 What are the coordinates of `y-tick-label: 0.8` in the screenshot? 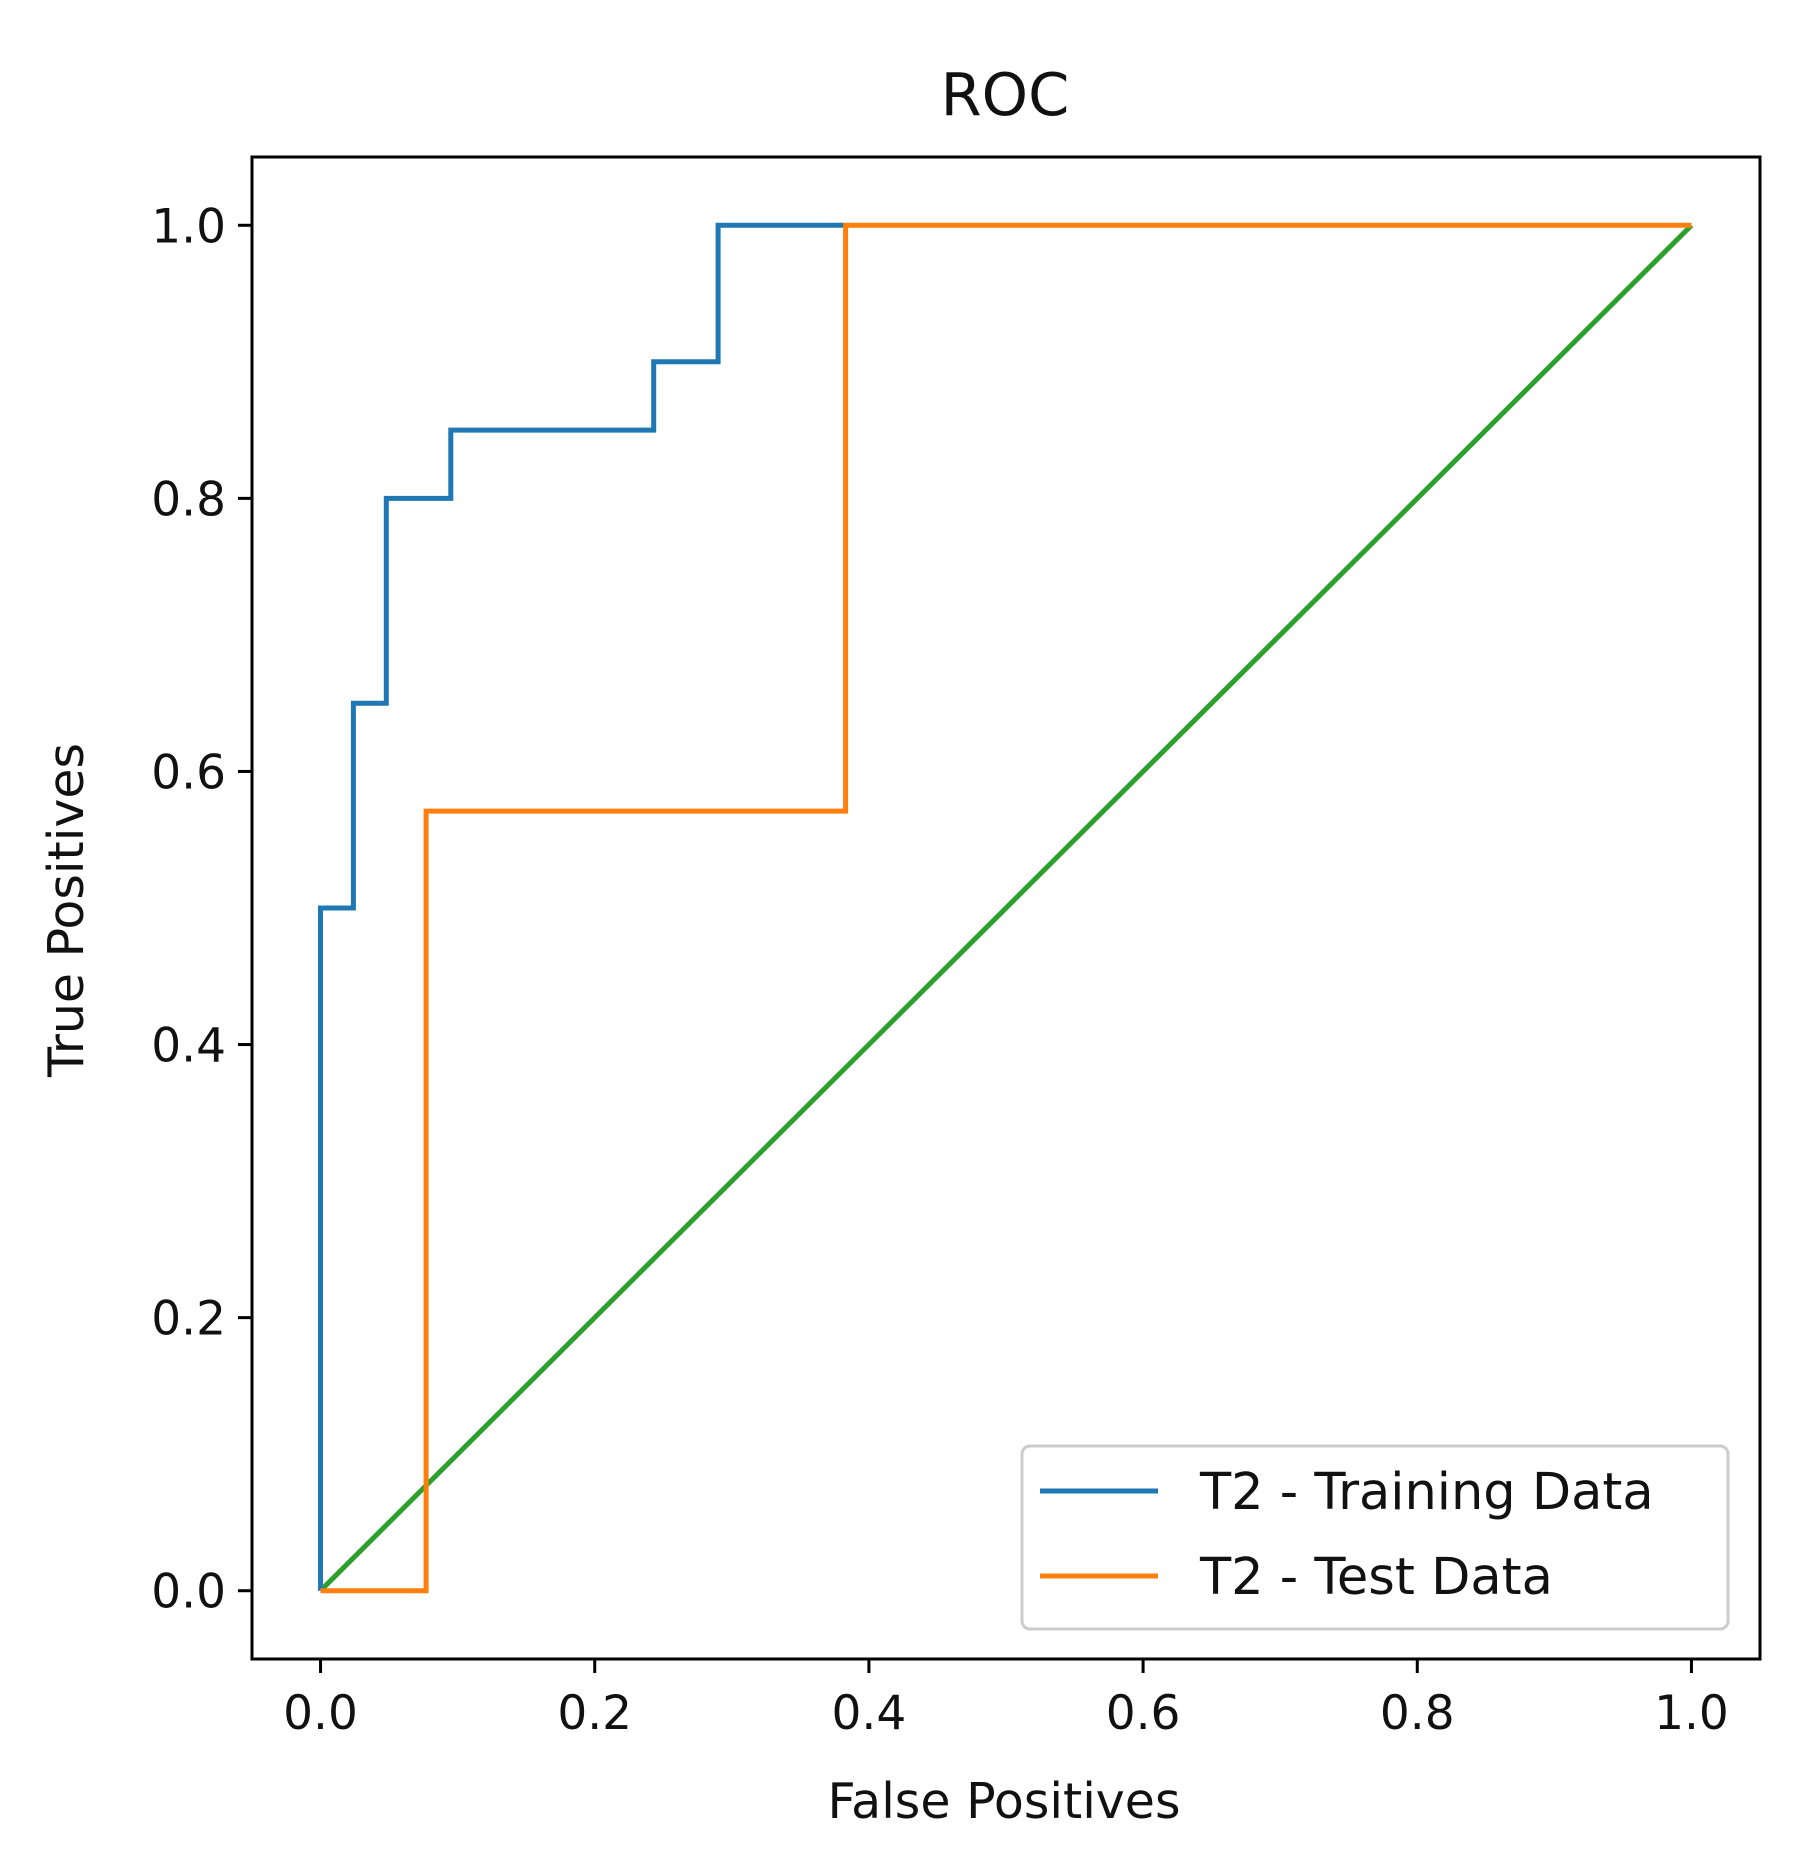 It's located at (188, 499).